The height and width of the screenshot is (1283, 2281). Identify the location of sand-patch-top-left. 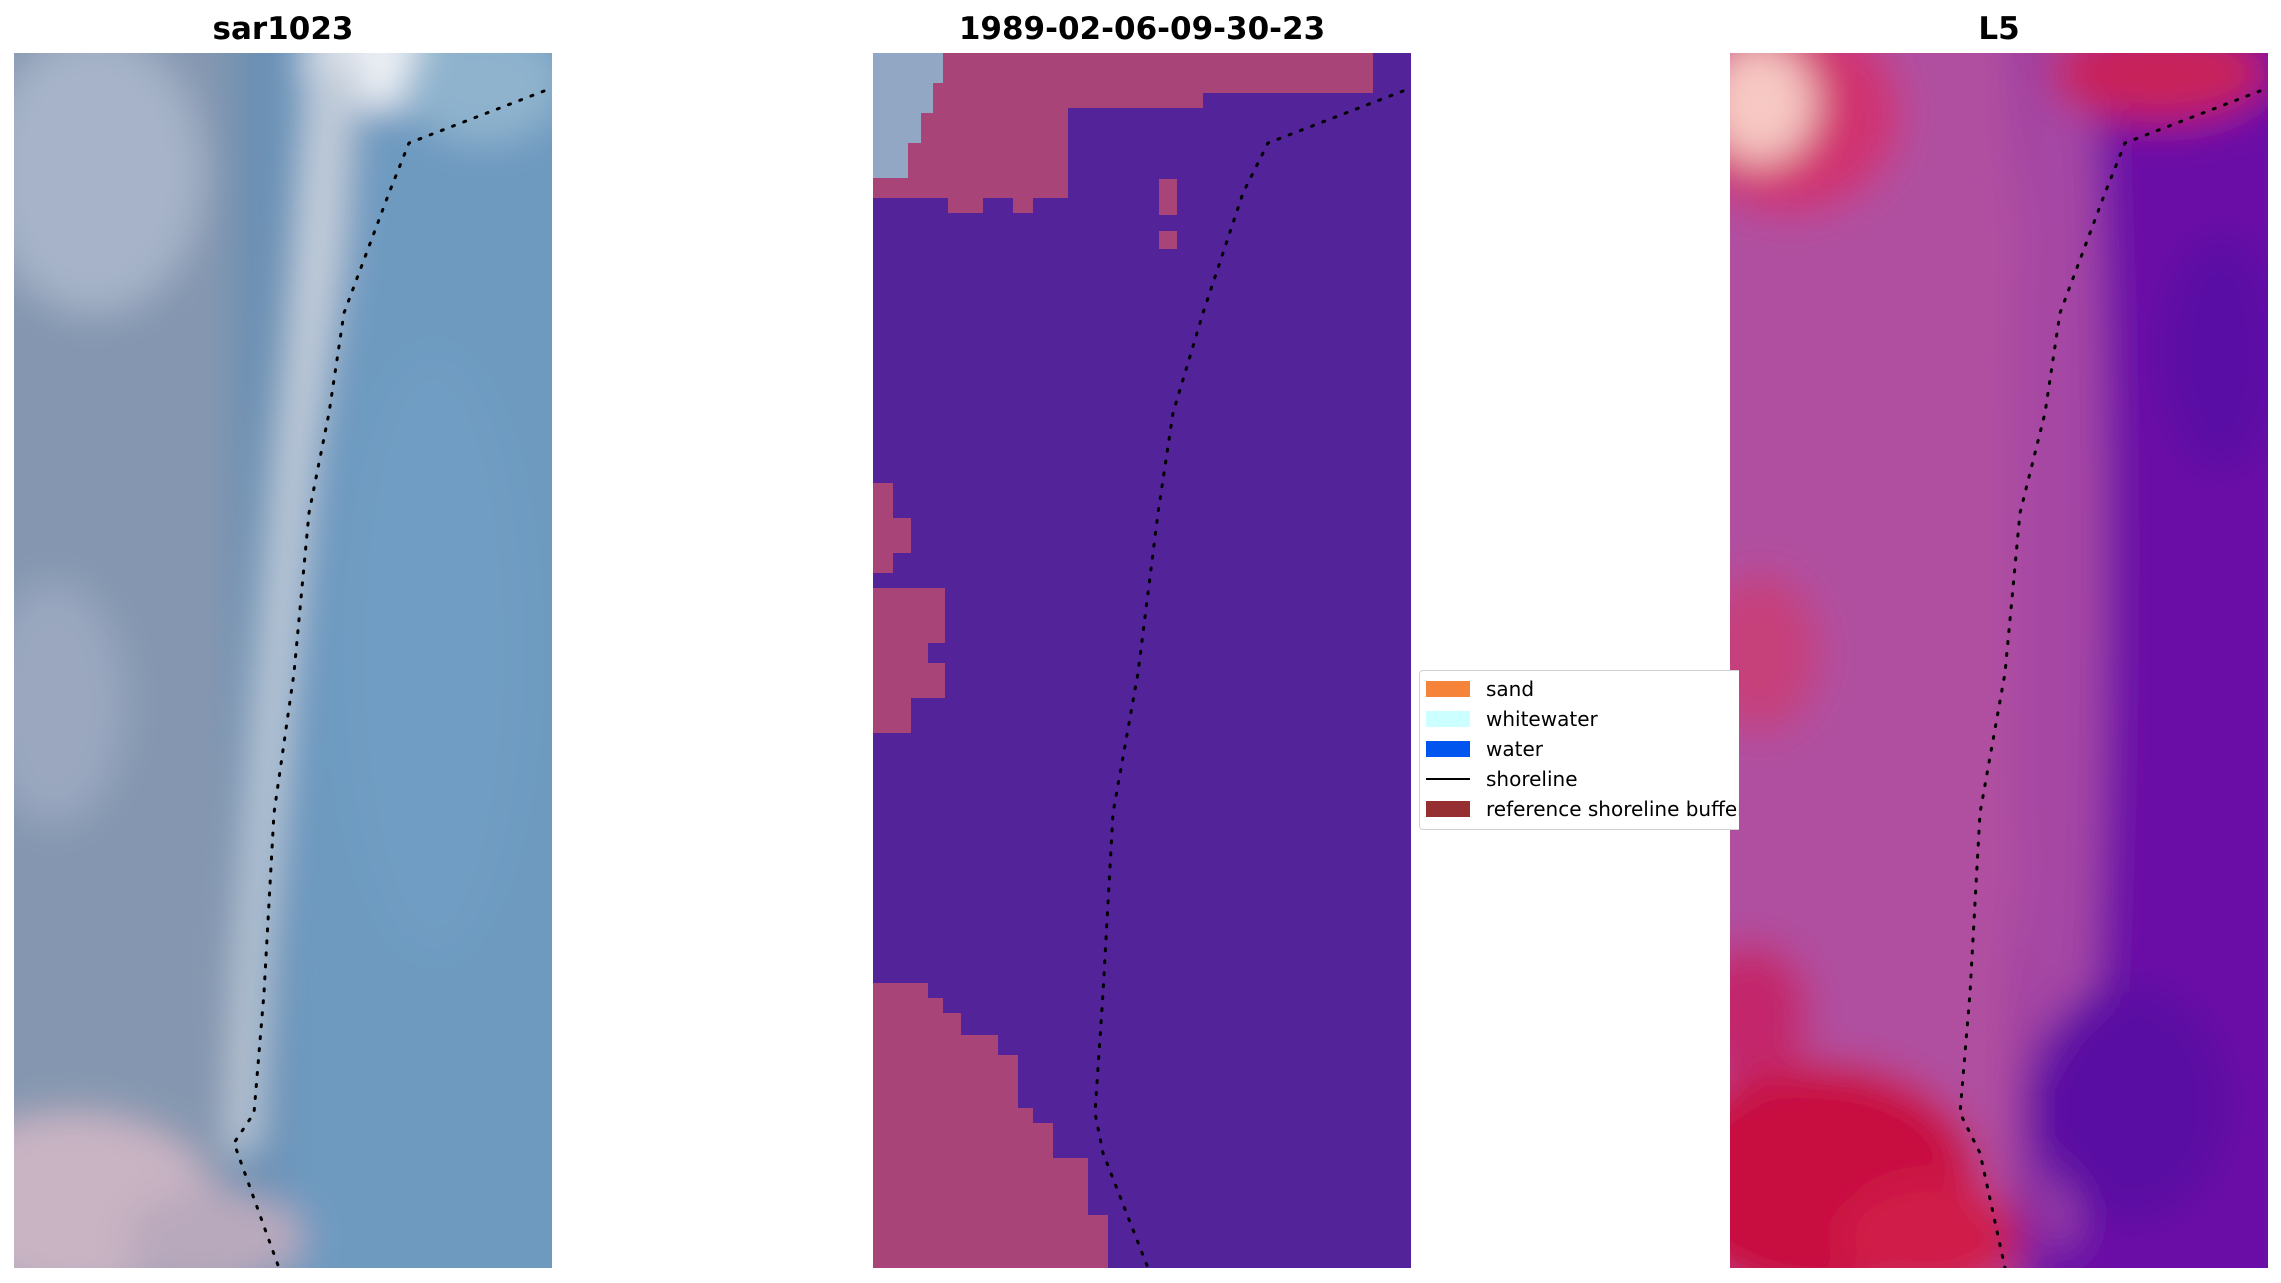
(908, 115).